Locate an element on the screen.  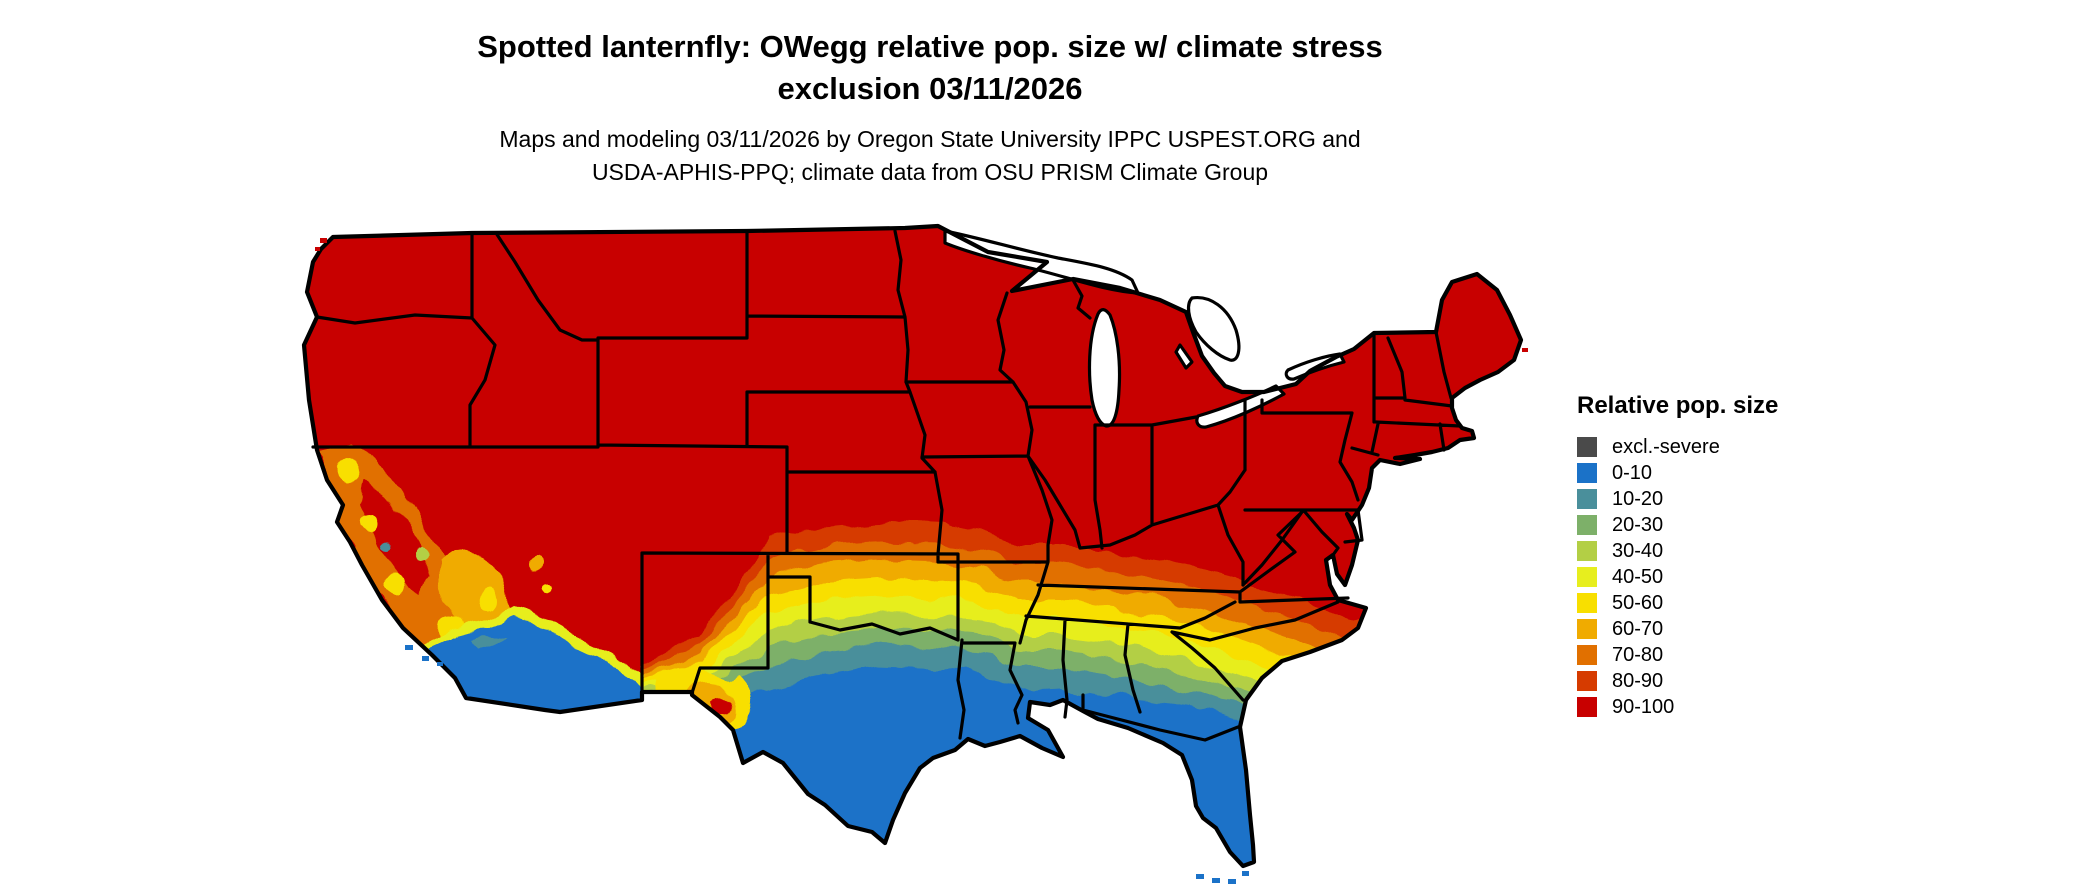
lake-michigan is located at coordinates (1104, 368).